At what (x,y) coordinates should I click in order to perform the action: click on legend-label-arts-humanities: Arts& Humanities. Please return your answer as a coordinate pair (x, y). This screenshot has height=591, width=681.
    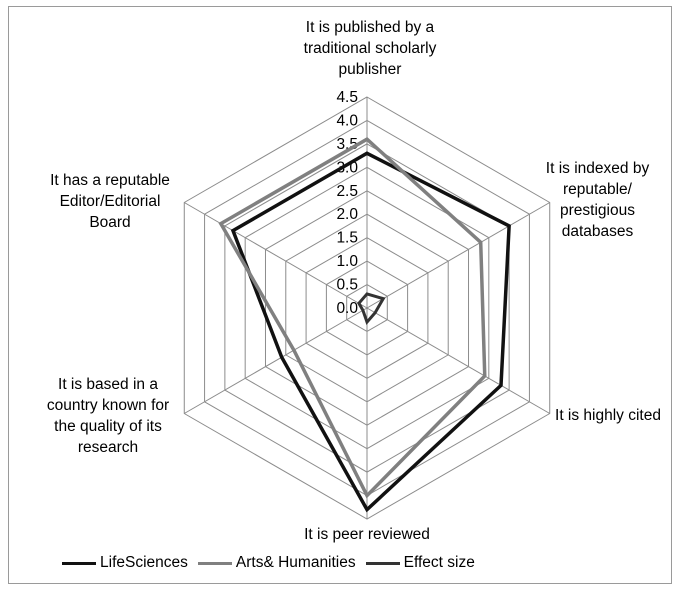
    Looking at the image, I should click on (295, 562).